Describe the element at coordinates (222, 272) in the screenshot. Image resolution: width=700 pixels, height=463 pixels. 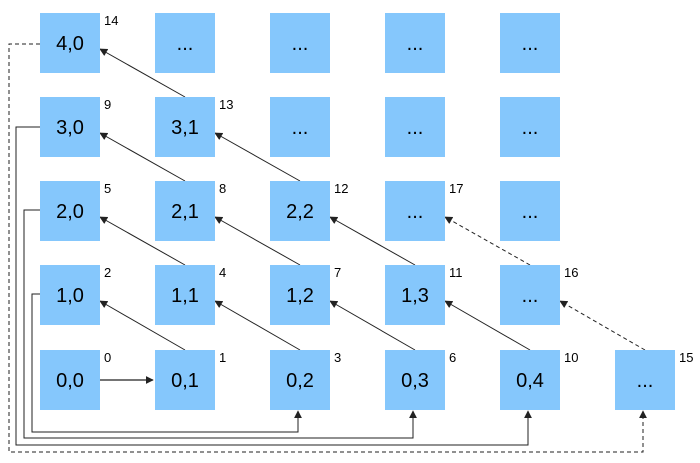
I see `order-number: 4` at that location.